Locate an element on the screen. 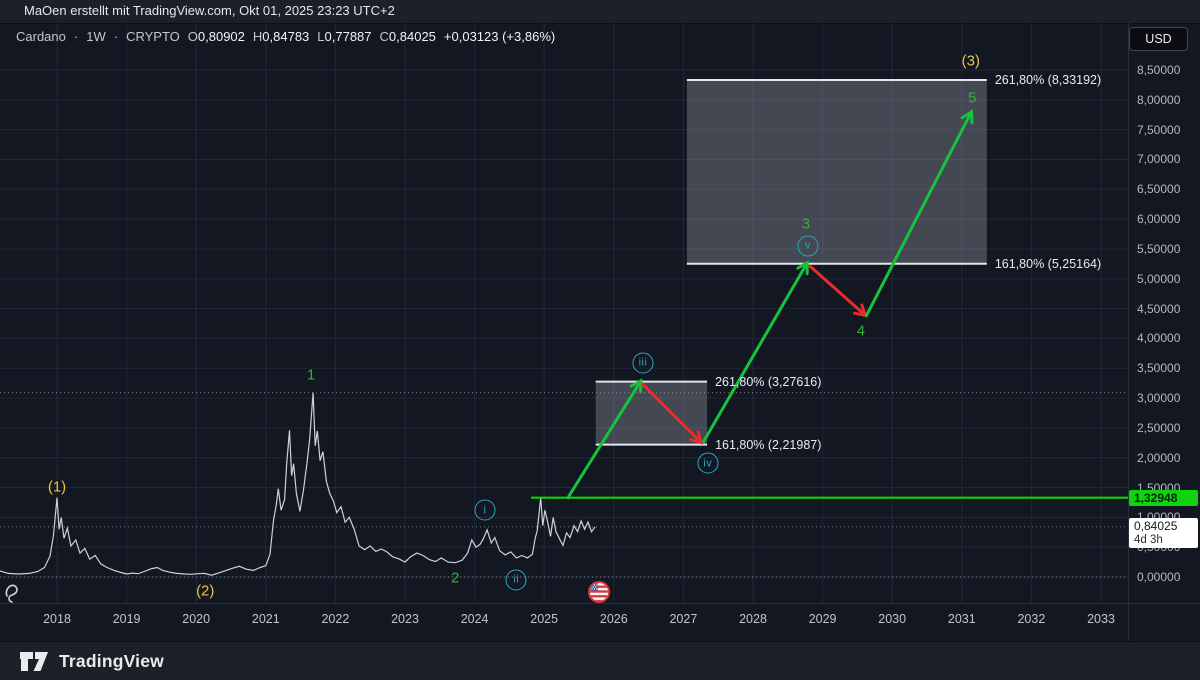  price-tick-label: 3,00000 is located at coordinates (1159, 398).